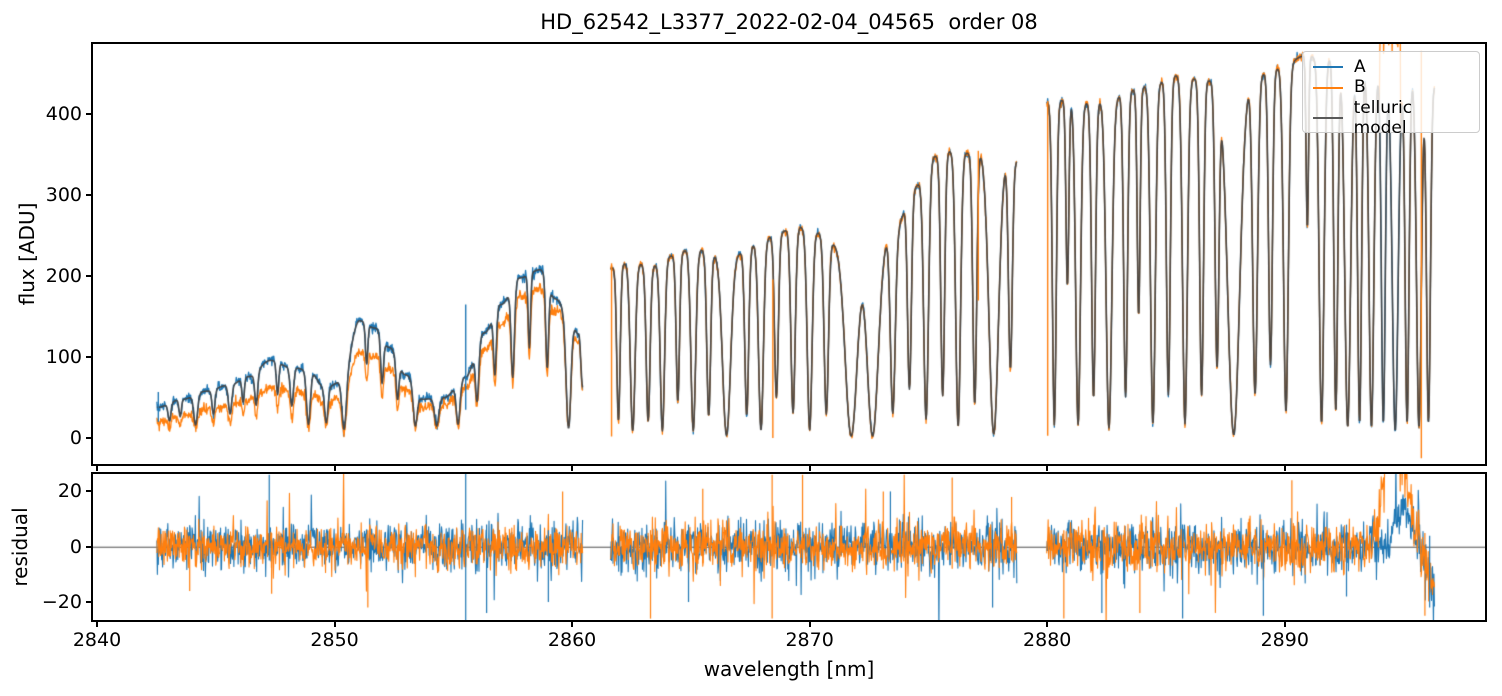  I want to click on x-tick-label: 2840, so click(97, 640).